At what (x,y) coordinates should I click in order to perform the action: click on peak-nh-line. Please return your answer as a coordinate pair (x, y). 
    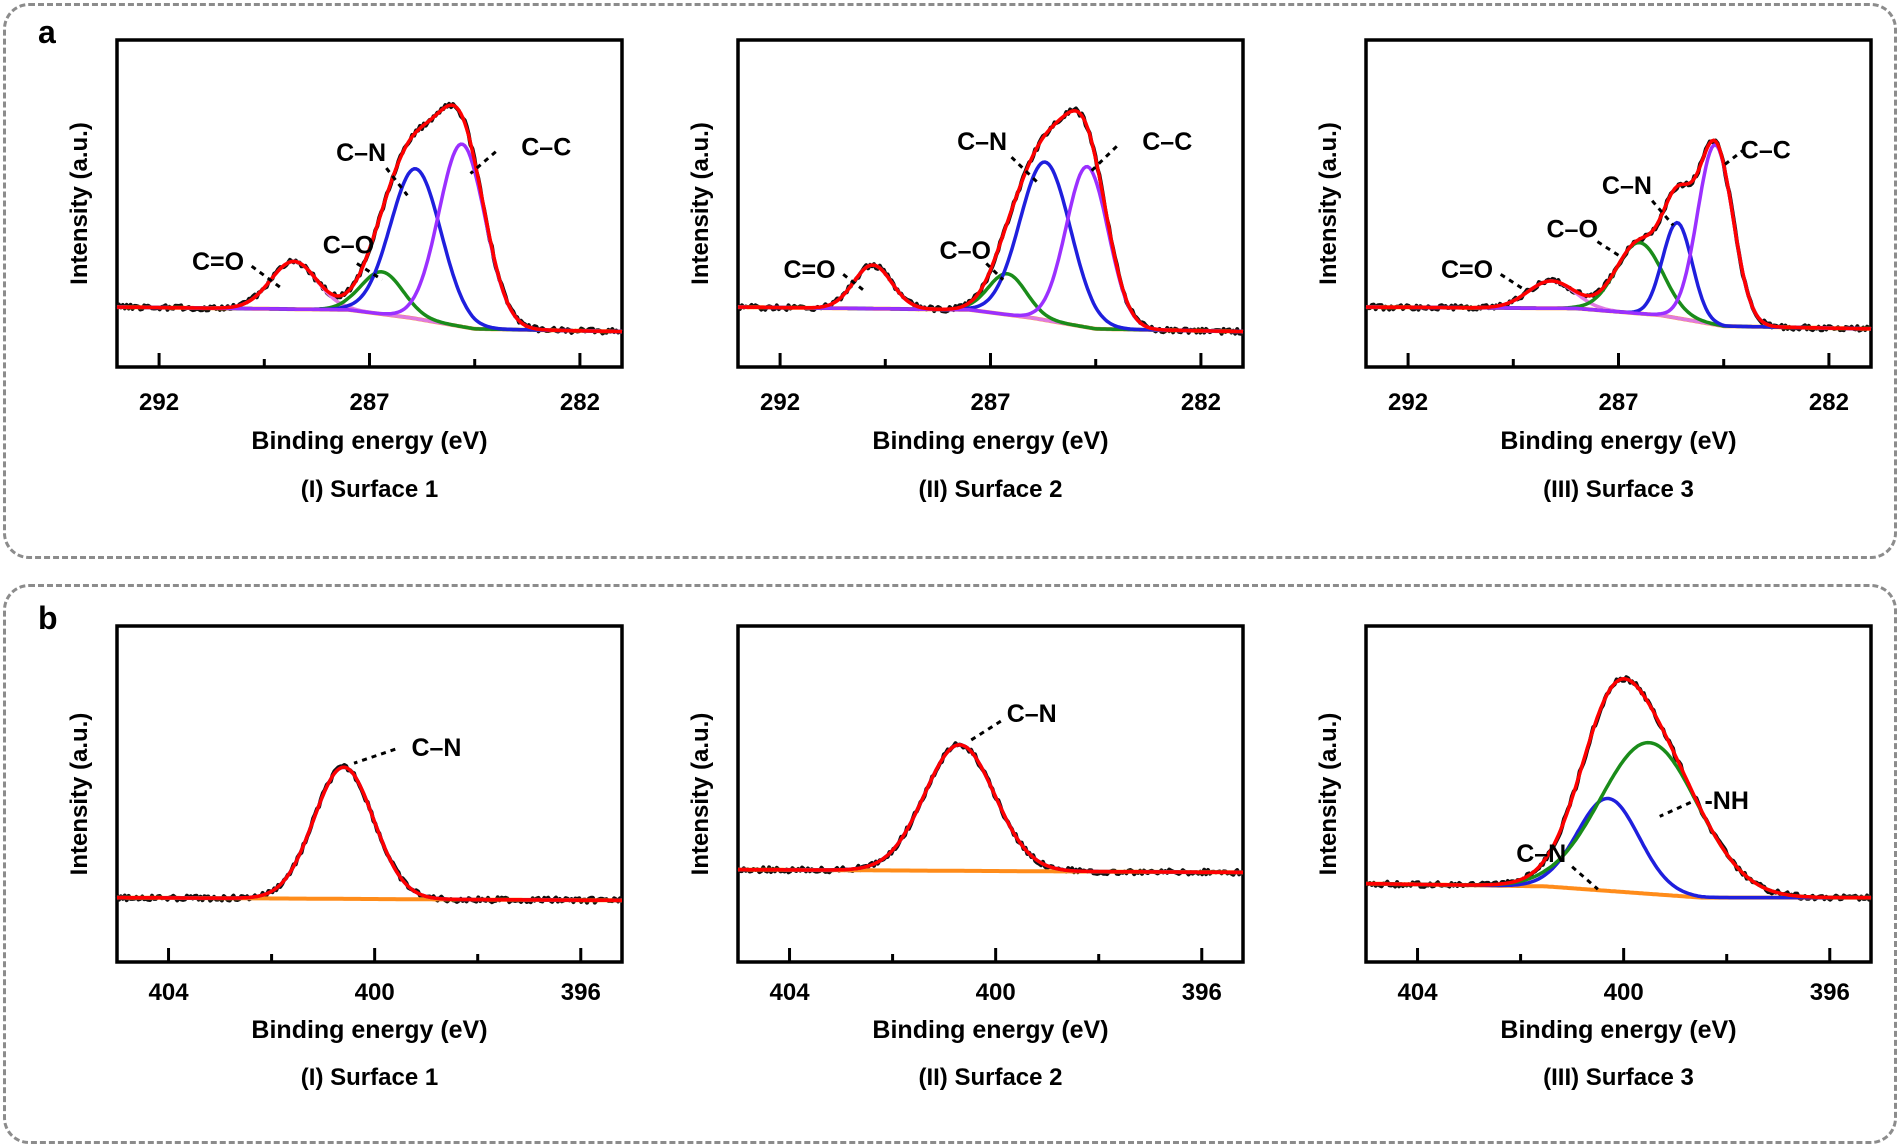
    Looking at the image, I should click on (1618, 820).